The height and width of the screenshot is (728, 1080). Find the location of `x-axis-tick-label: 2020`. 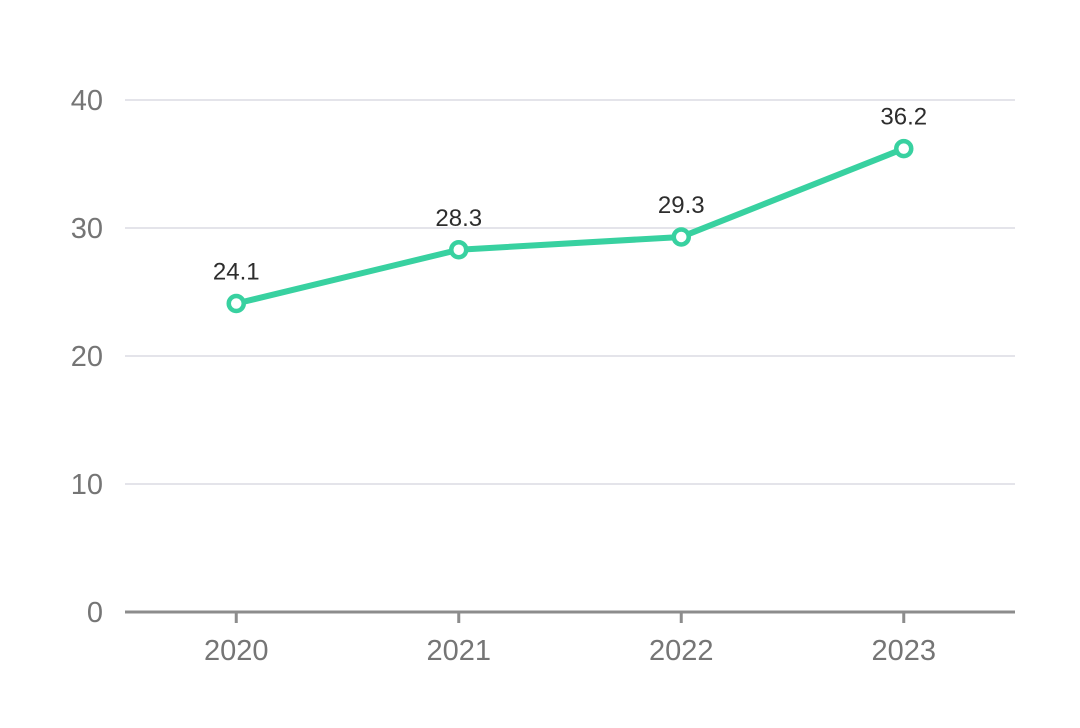

x-axis-tick-label: 2020 is located at coordinates (236, 651).